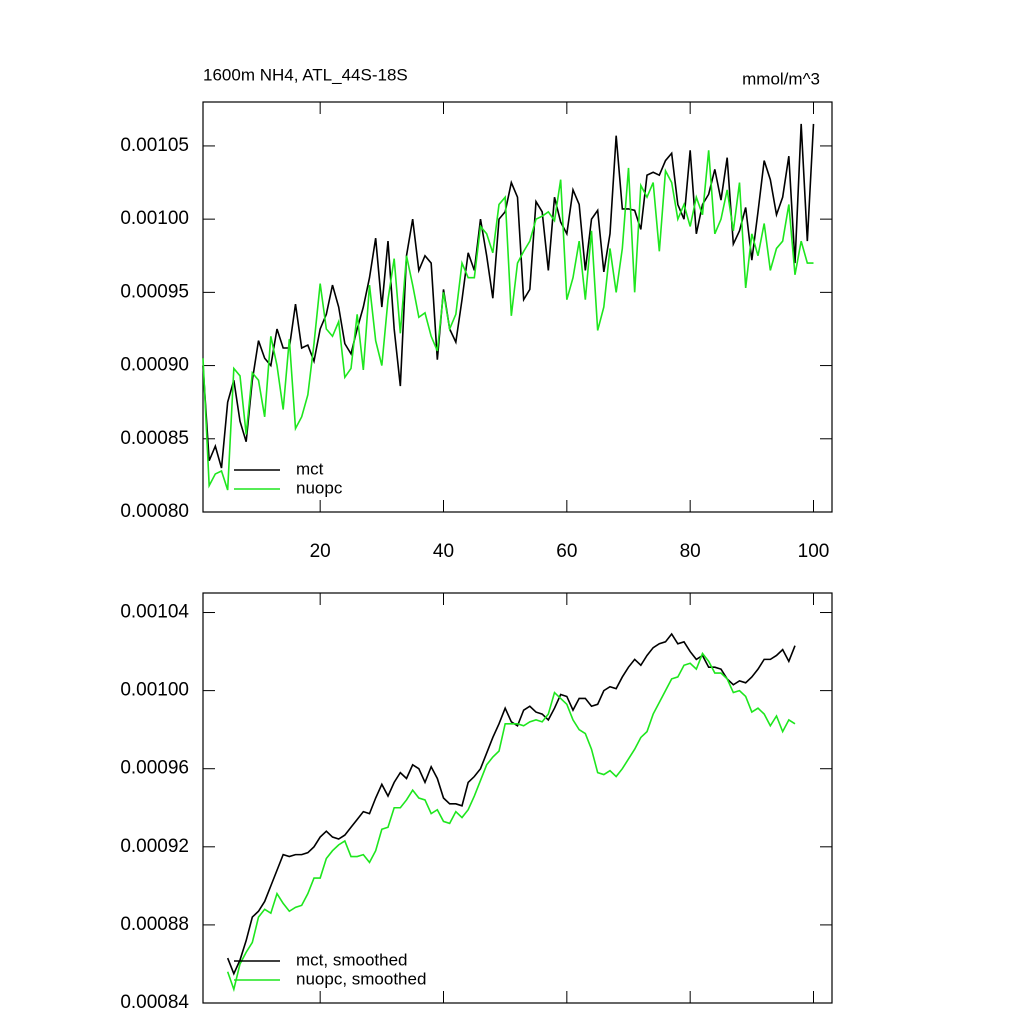 Image resolution: width=1024 pixels, height=1024 pixels. Describe the element at coordinates (154, 1002) in the screenshot. I see `y-tick-label: 0.00084` at that location.